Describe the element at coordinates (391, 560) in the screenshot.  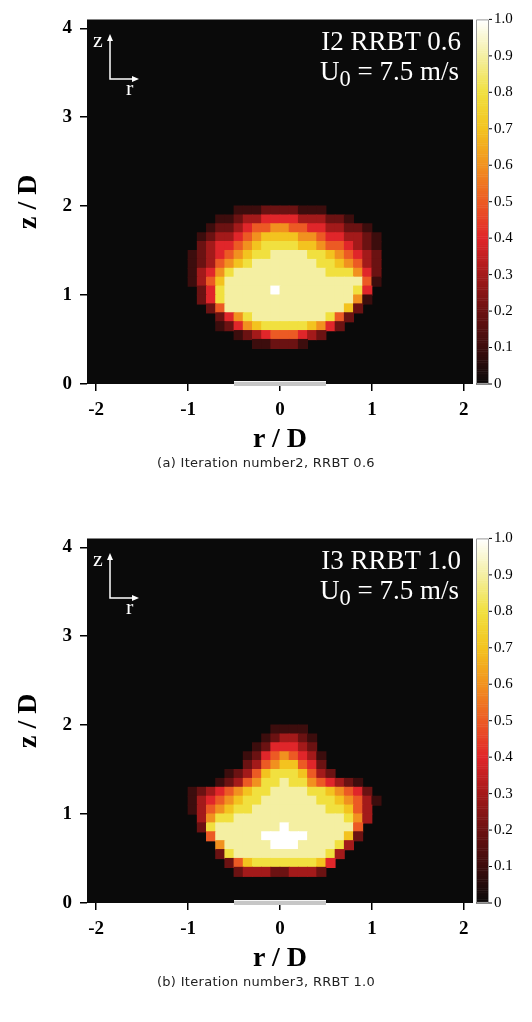
I see `annotation: I3 RRBT 1.0` at that location.